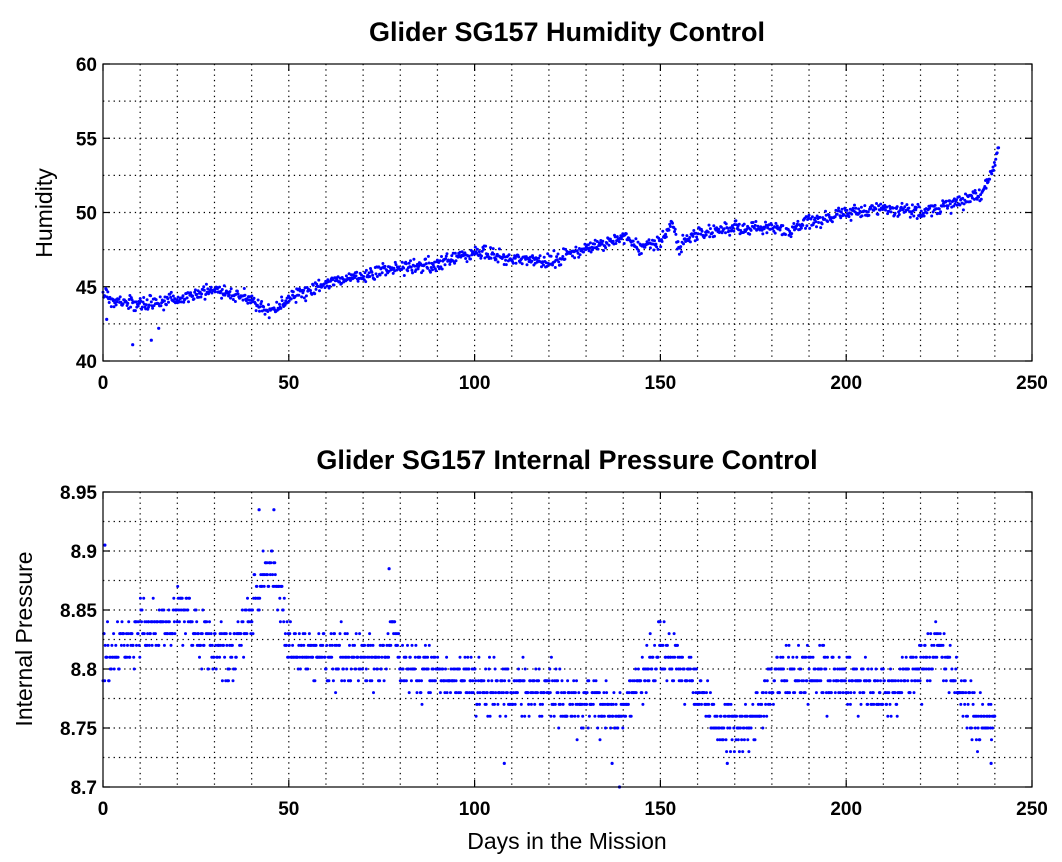 This screenshot has height=862, width=1062. What do you see at coordinates (727, 763) in the screenshot?
I see `pressure-outlier-point` at bounding box center [727, 763].